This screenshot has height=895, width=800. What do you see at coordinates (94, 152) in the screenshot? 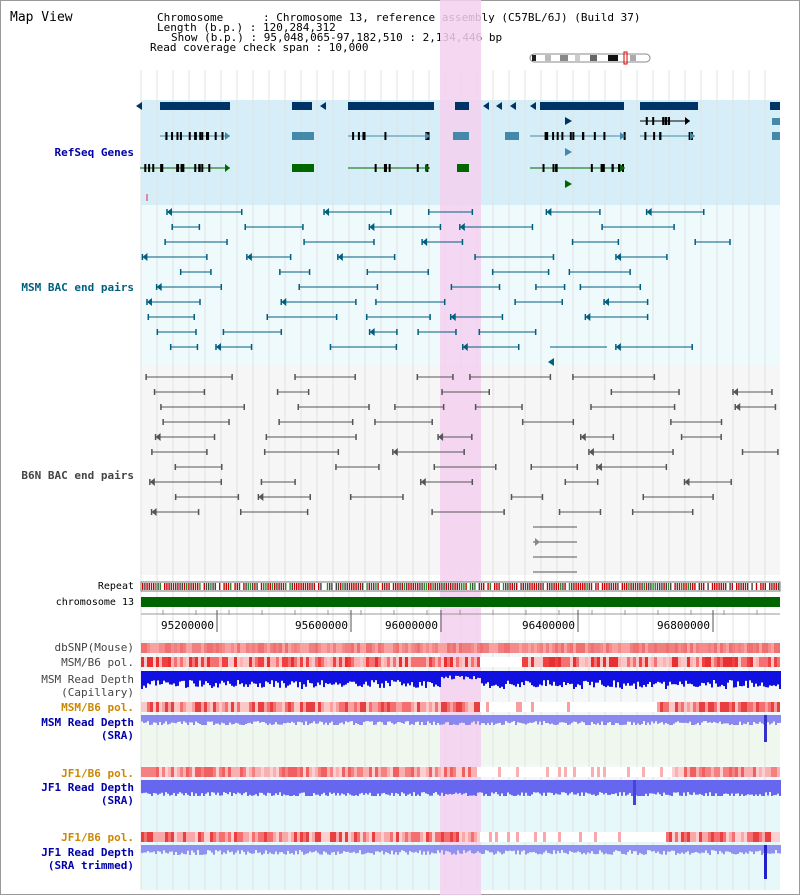
I see `track-label-refseq: RefSeq Genes` at bounding box center [94, 152].